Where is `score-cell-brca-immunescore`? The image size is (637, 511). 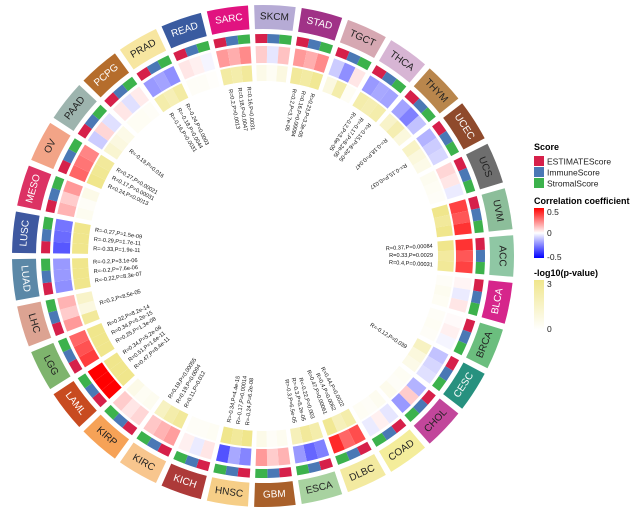 score-cell-brca-immunescore is located at coordinates (465, 337).